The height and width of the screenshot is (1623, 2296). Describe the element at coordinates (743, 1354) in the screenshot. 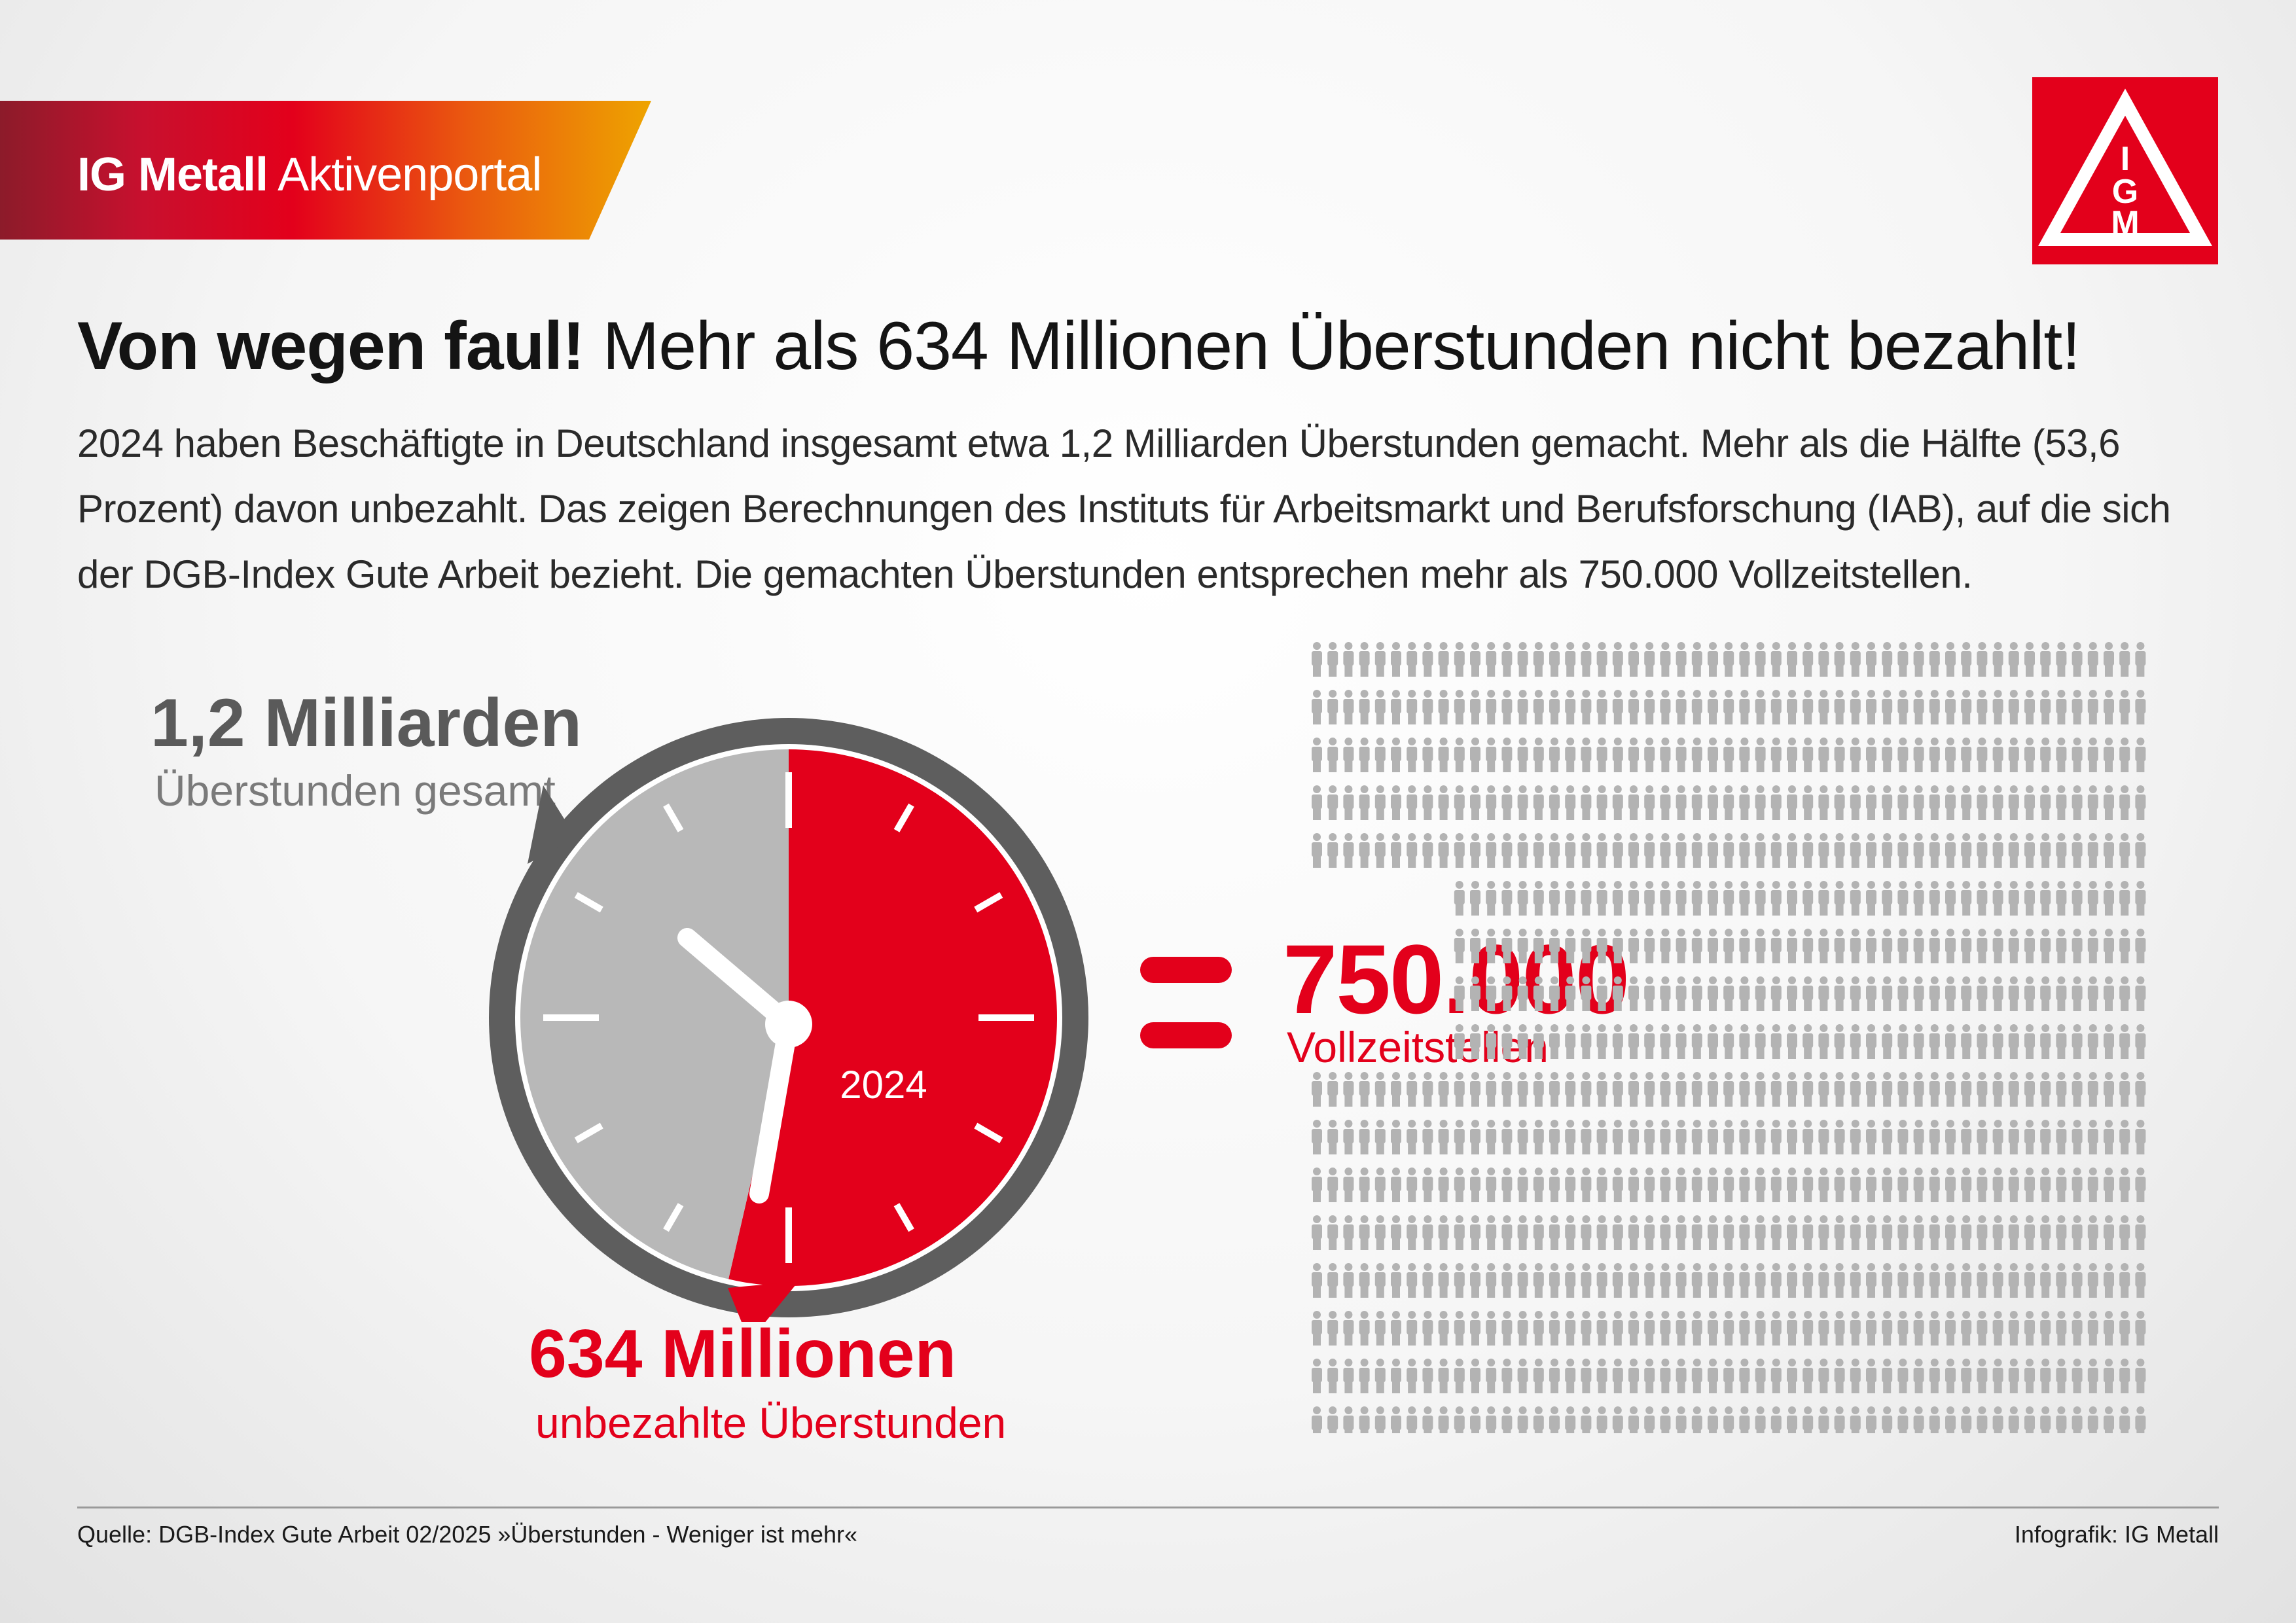

I see `unpaid-hours-value: 634 Millionen` at that location.